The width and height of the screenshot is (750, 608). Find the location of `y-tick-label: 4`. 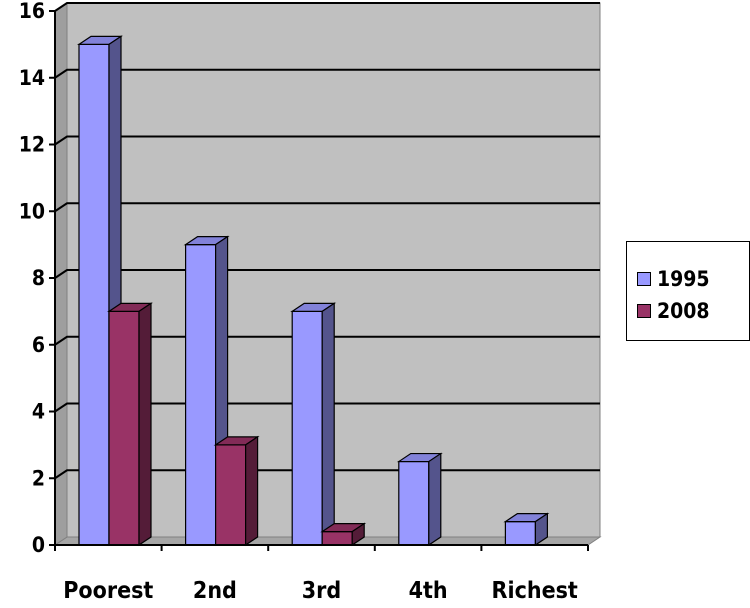

y-tick-label: 4 is located at coordinates (38, 412).